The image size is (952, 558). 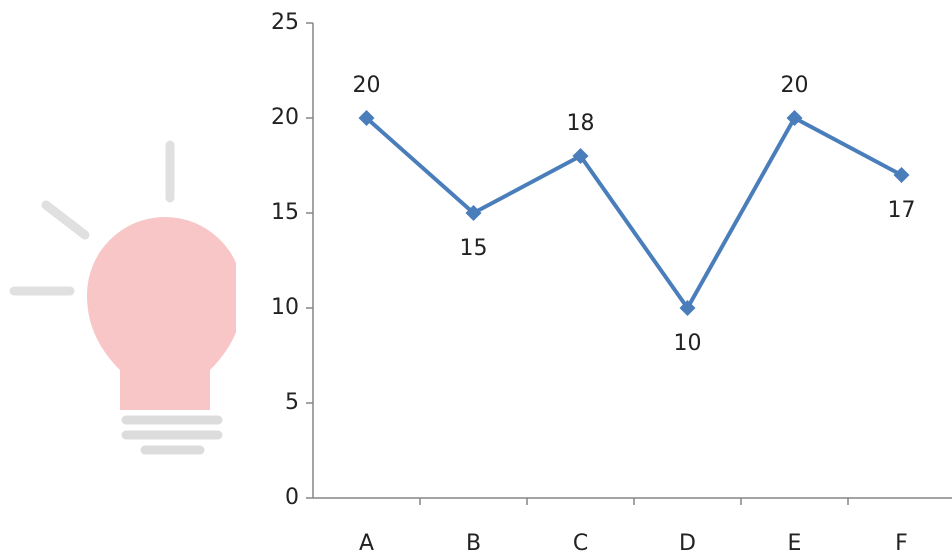 I want to click on x-tick-label: F, so click(x=901, y=543).